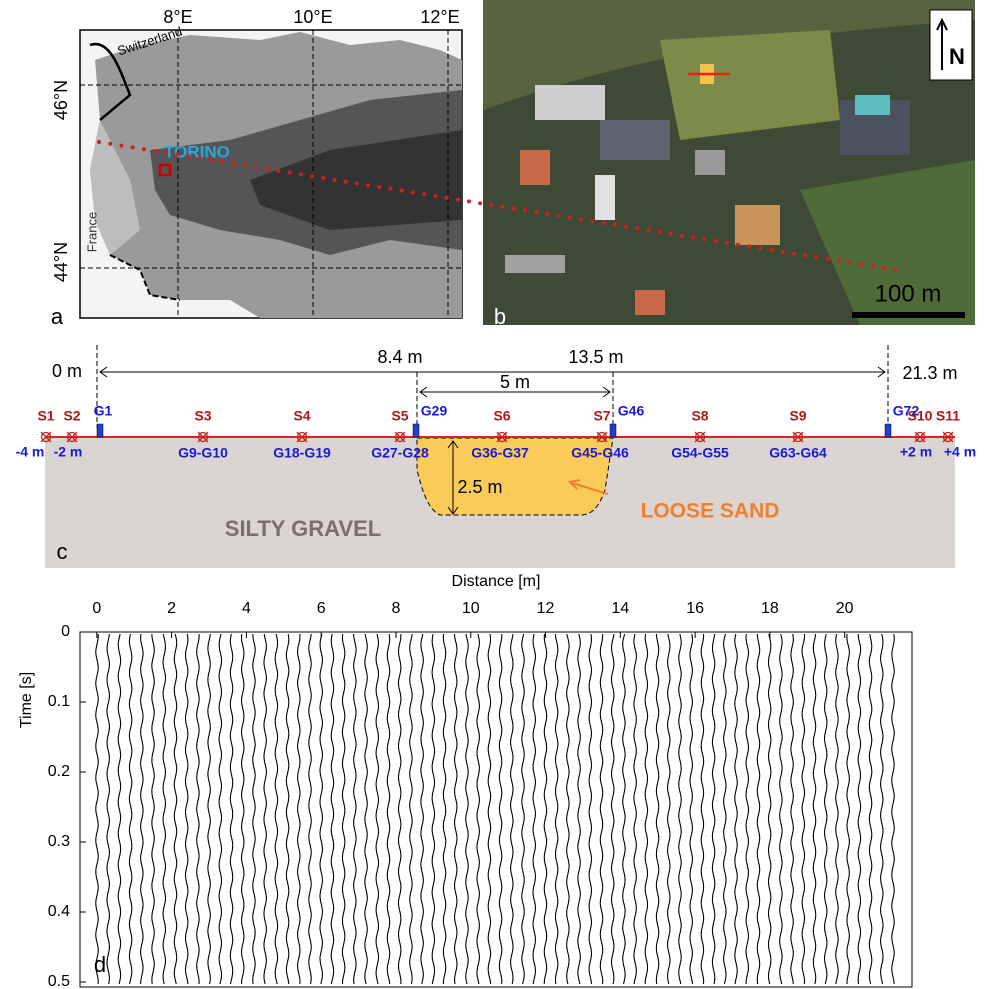 This screenshot has height=989, width=985. I want to click on width-label: 5 m, so click(515, 382).